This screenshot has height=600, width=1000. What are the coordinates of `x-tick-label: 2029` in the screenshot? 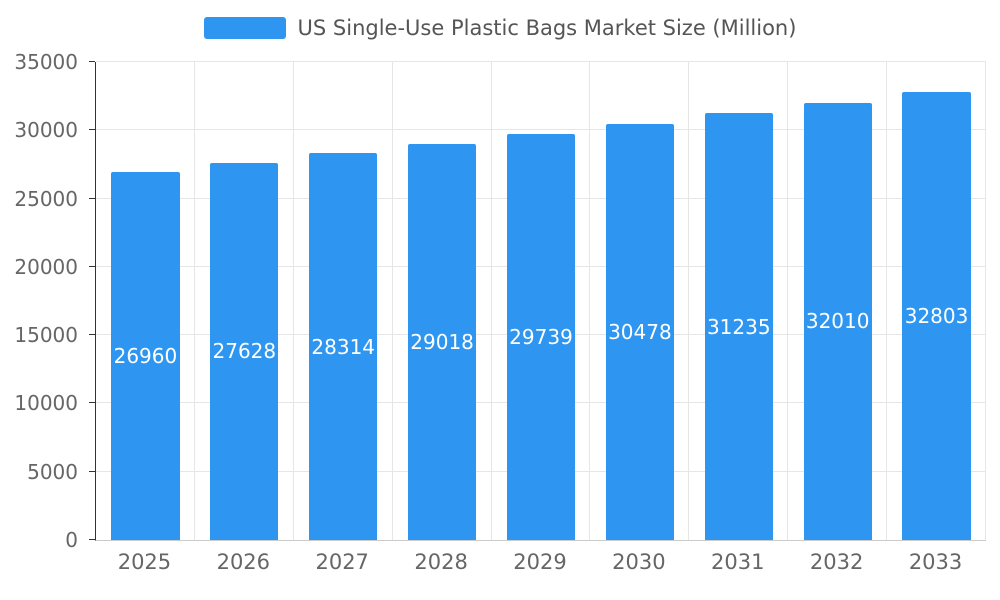 It's located at (540, 562).